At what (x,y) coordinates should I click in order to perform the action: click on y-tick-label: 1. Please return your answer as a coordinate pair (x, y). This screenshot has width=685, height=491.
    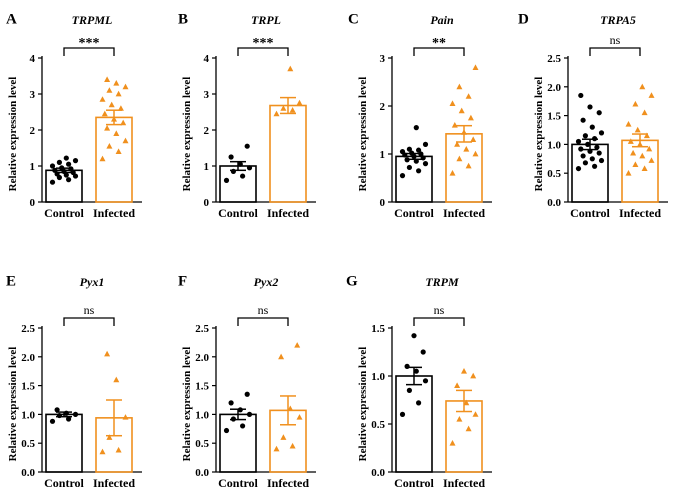
    Looking at the image, I should click on (383, 155).